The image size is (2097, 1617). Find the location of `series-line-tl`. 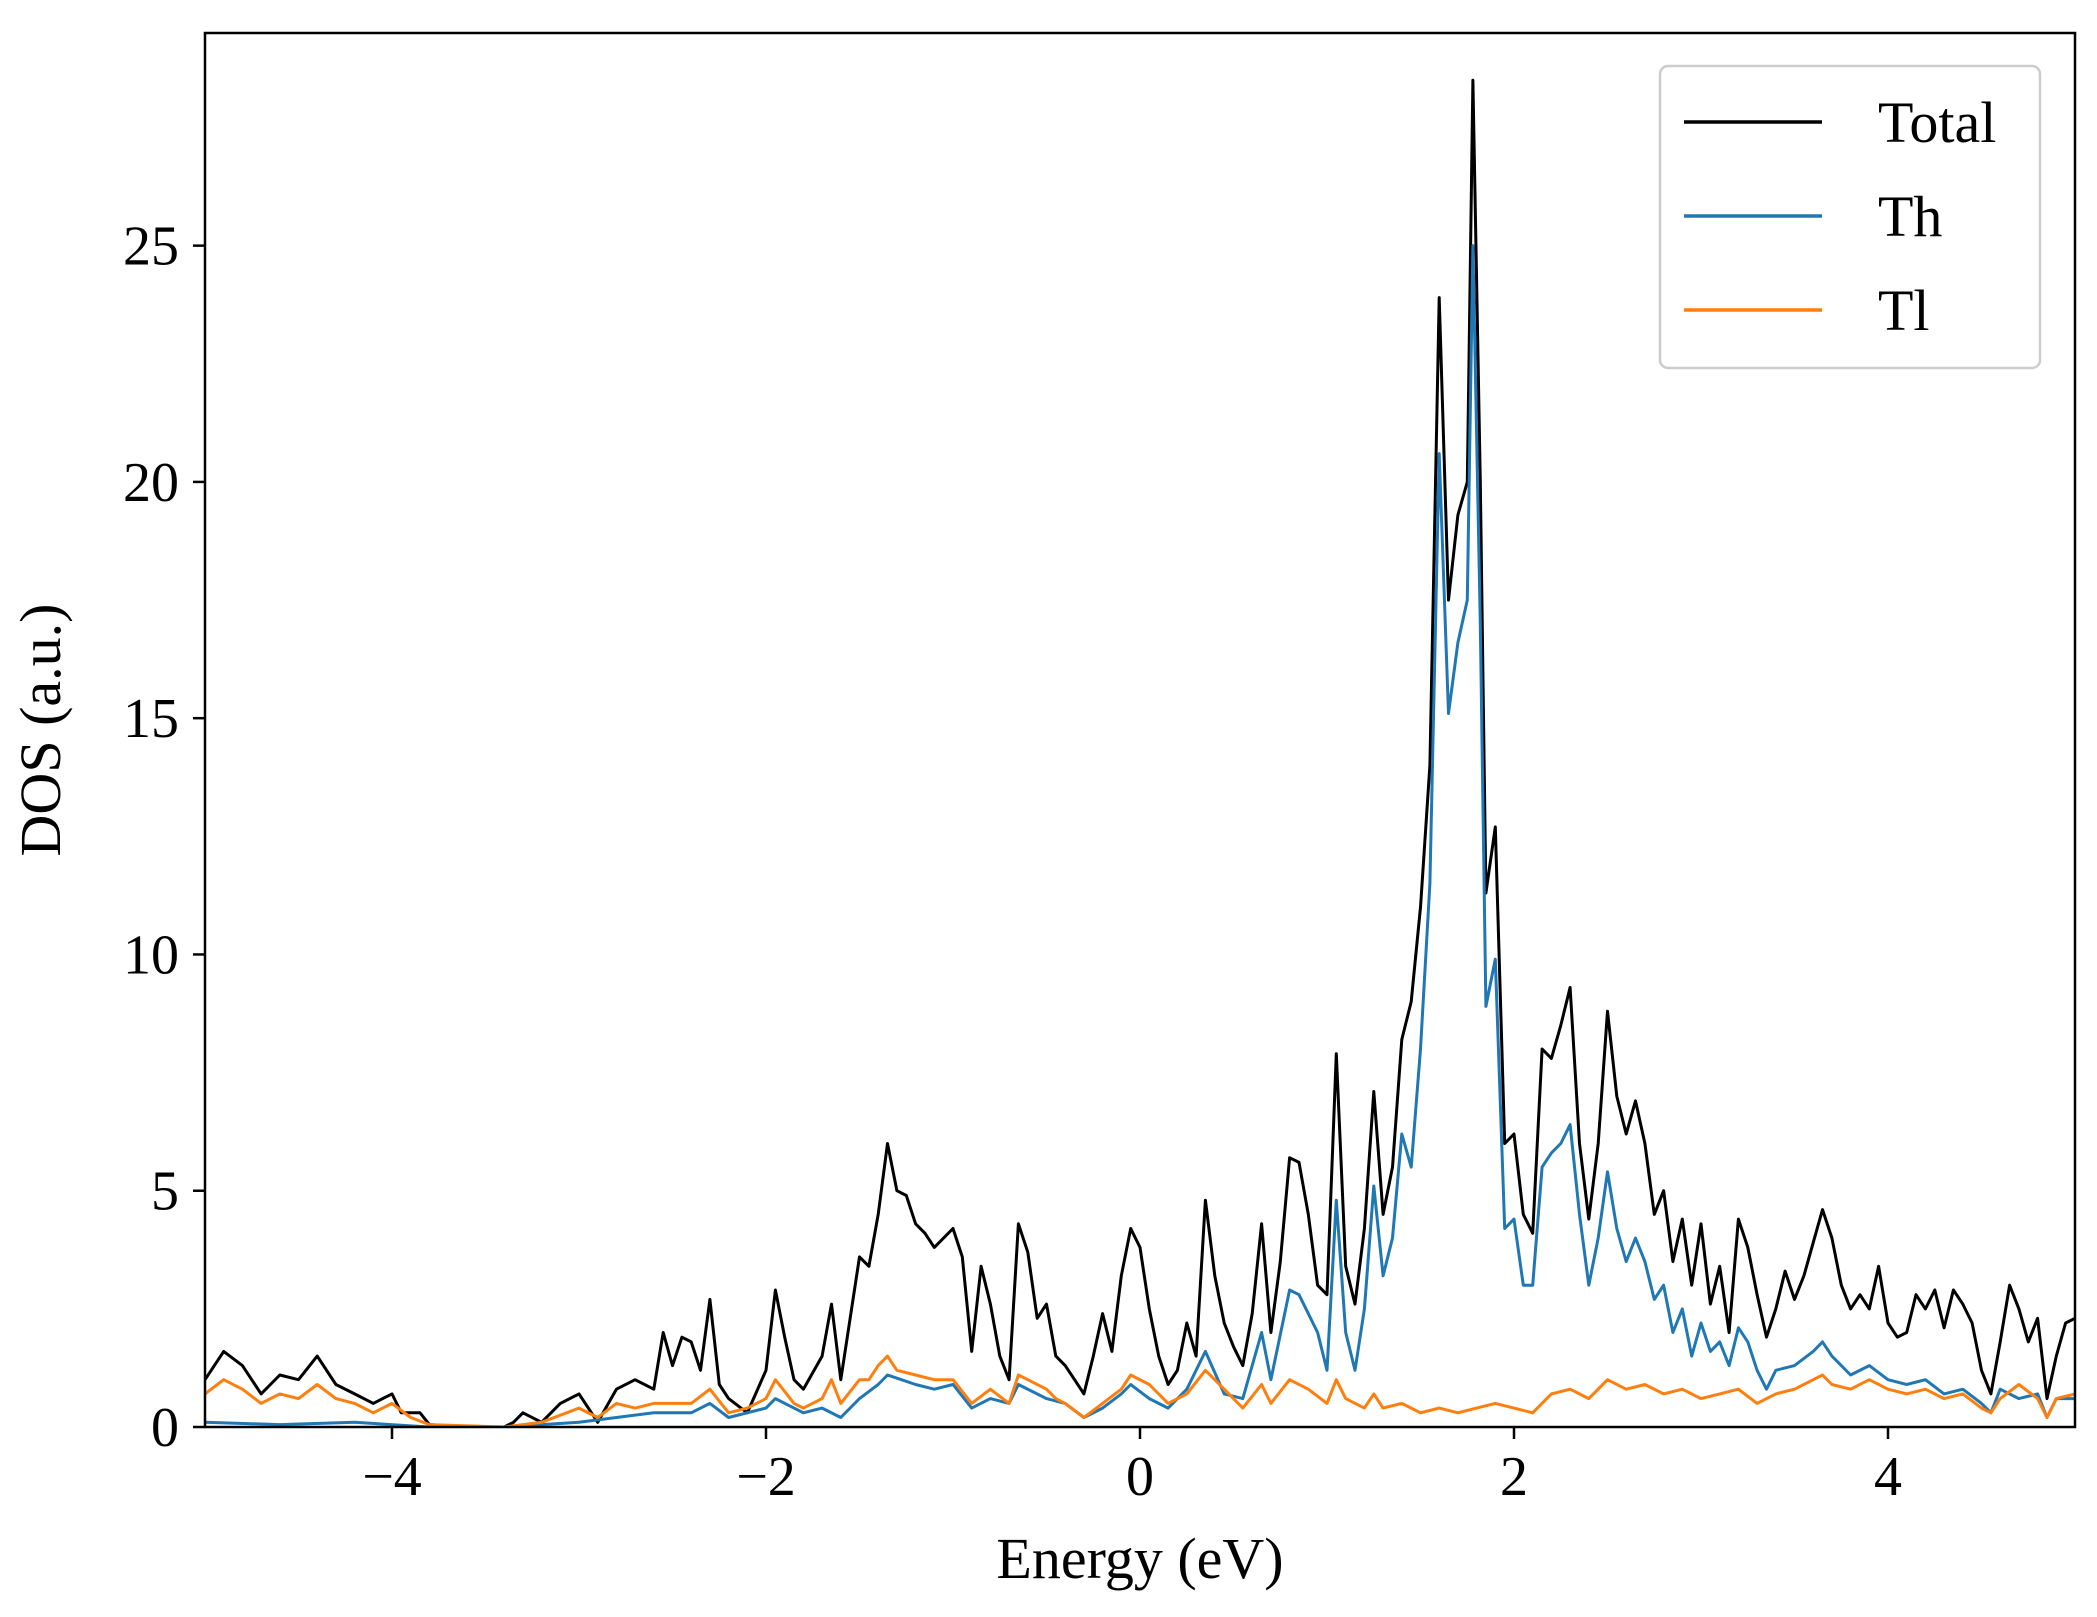

series-line-tl is located at coordinates (1140, 1390).